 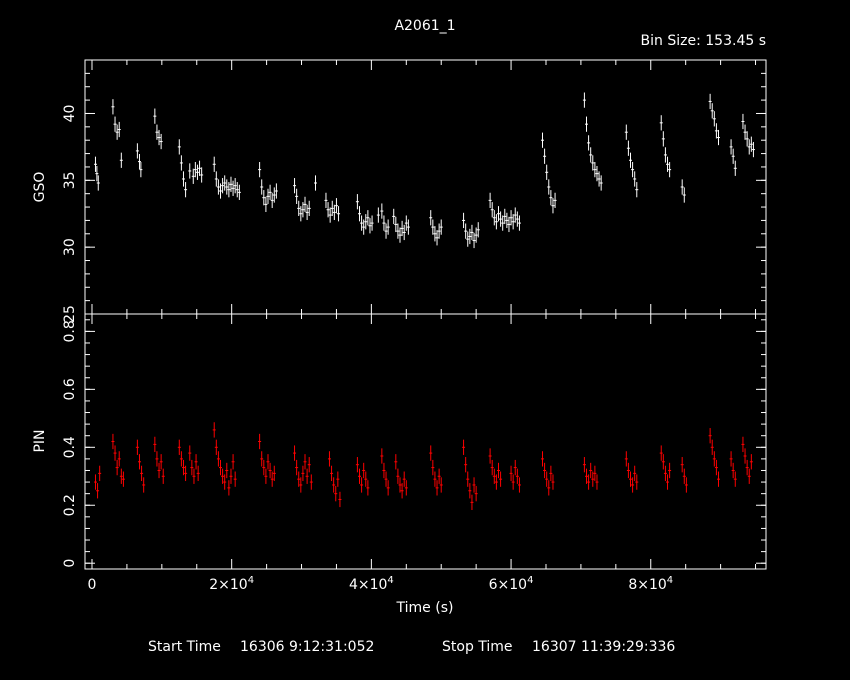 What do you see at coordinates (603, 647) in the screenshot?
I see `stop-time-value: 16307 11:39:29:336` at bounding box center [603, 647].